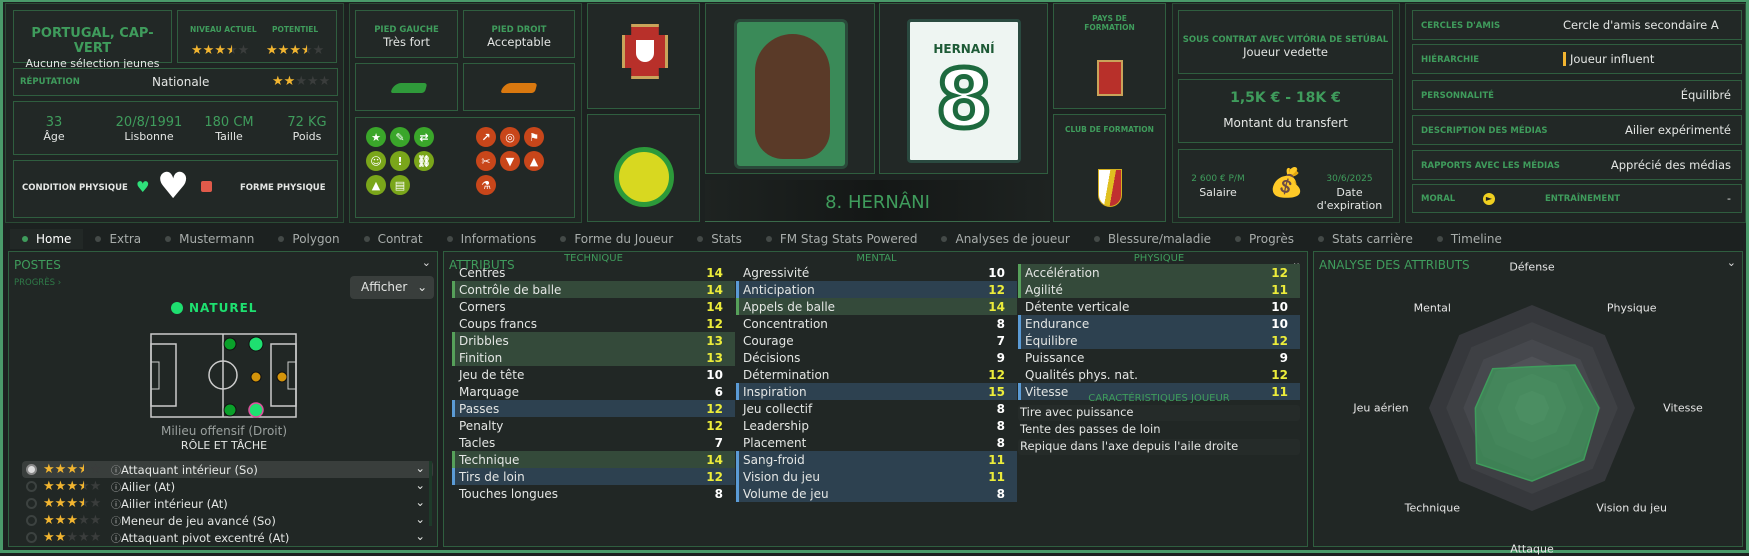 This screenshot has width=1749, height=556. What do you see at coordinates (400, 161) in the screenshot?
I see `positive-trait-icon: !` at bounding box center [400, 161].